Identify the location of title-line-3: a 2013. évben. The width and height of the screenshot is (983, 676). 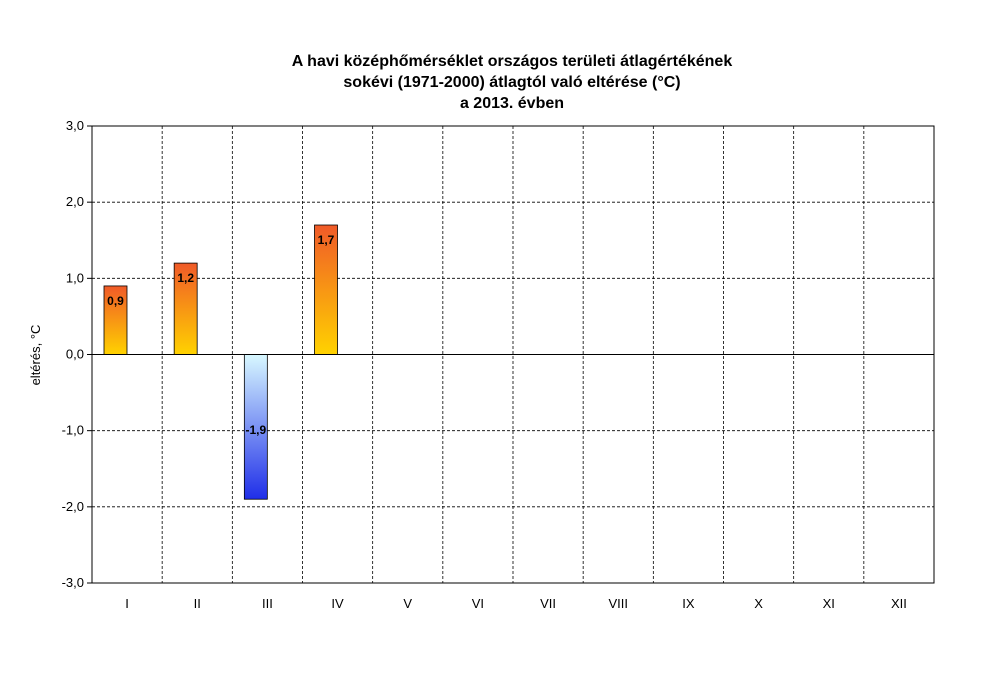
(512, 103).